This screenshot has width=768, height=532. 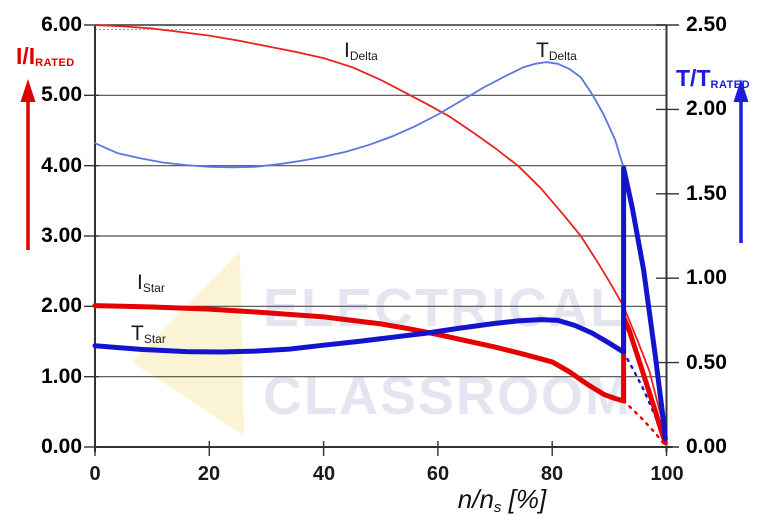 I want to click on left-axis-title: I/IRATED, so click(x=45, y=59).